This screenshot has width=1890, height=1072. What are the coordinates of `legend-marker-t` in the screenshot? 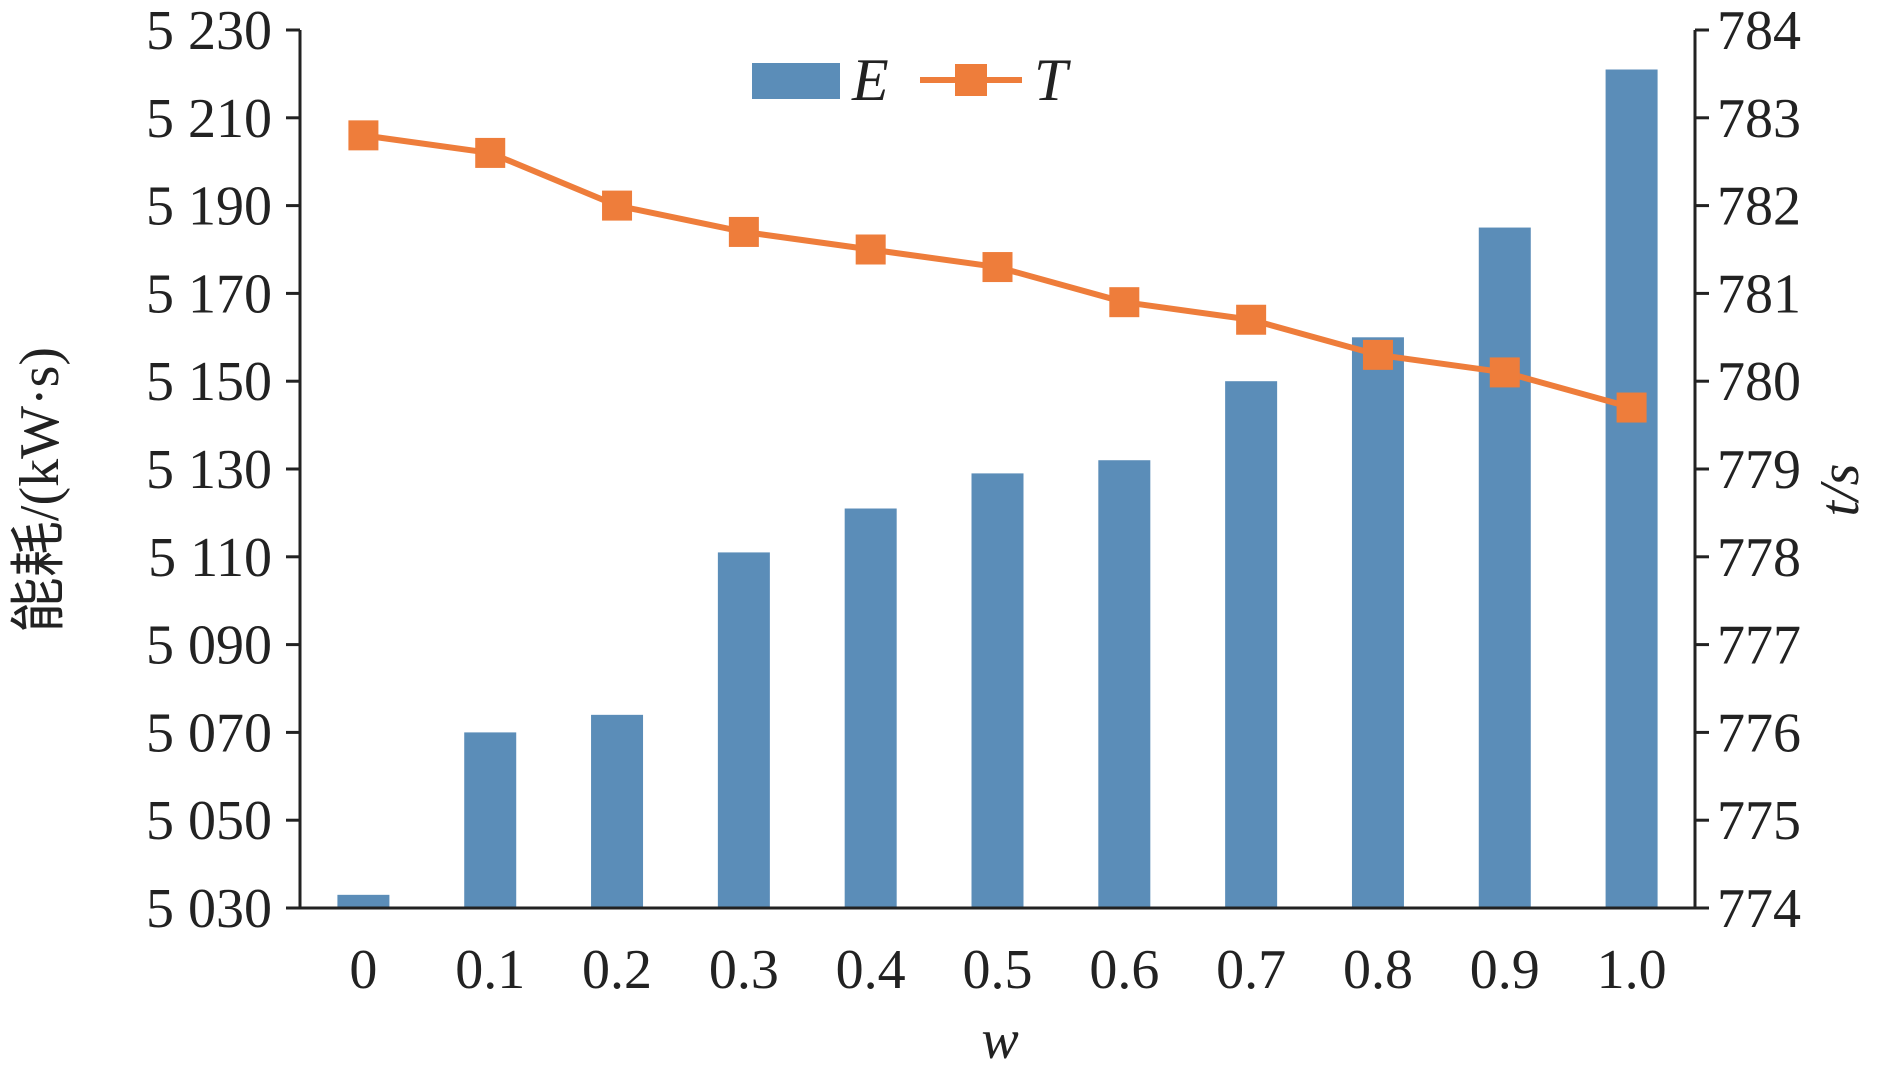 It's located at (971, 80).